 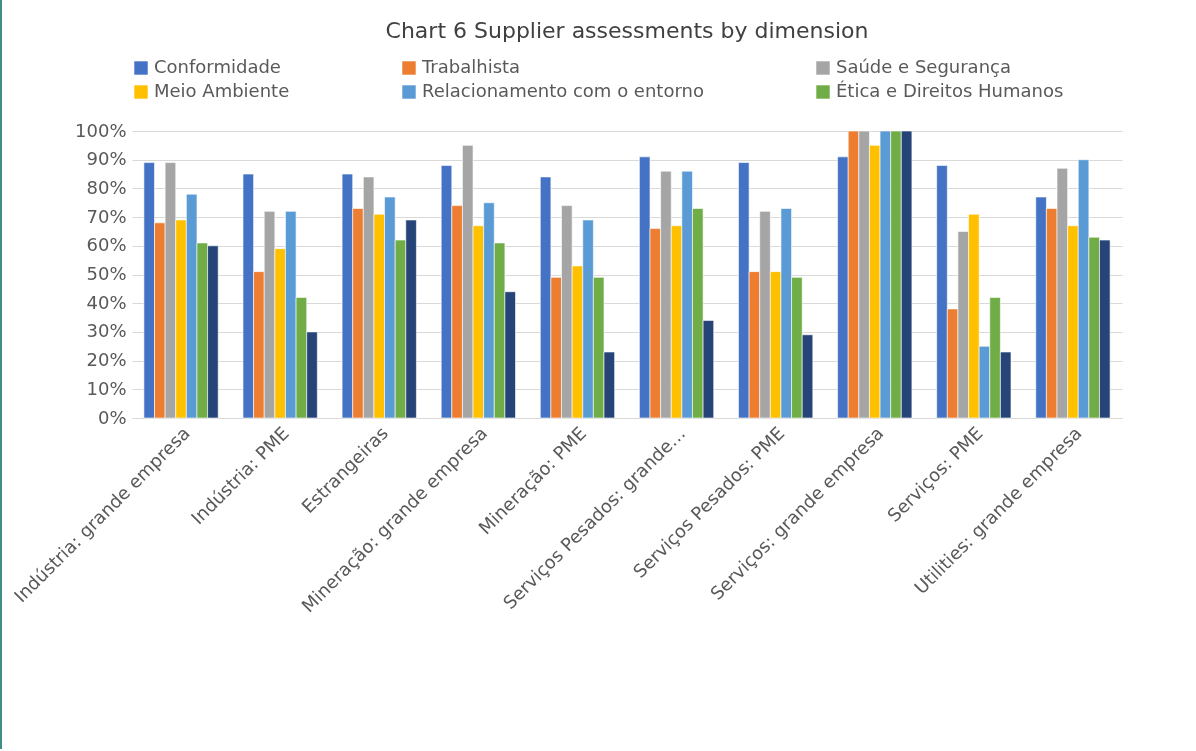 I want to click on legend-label: Trabalhista, so click(x=471, y=66).